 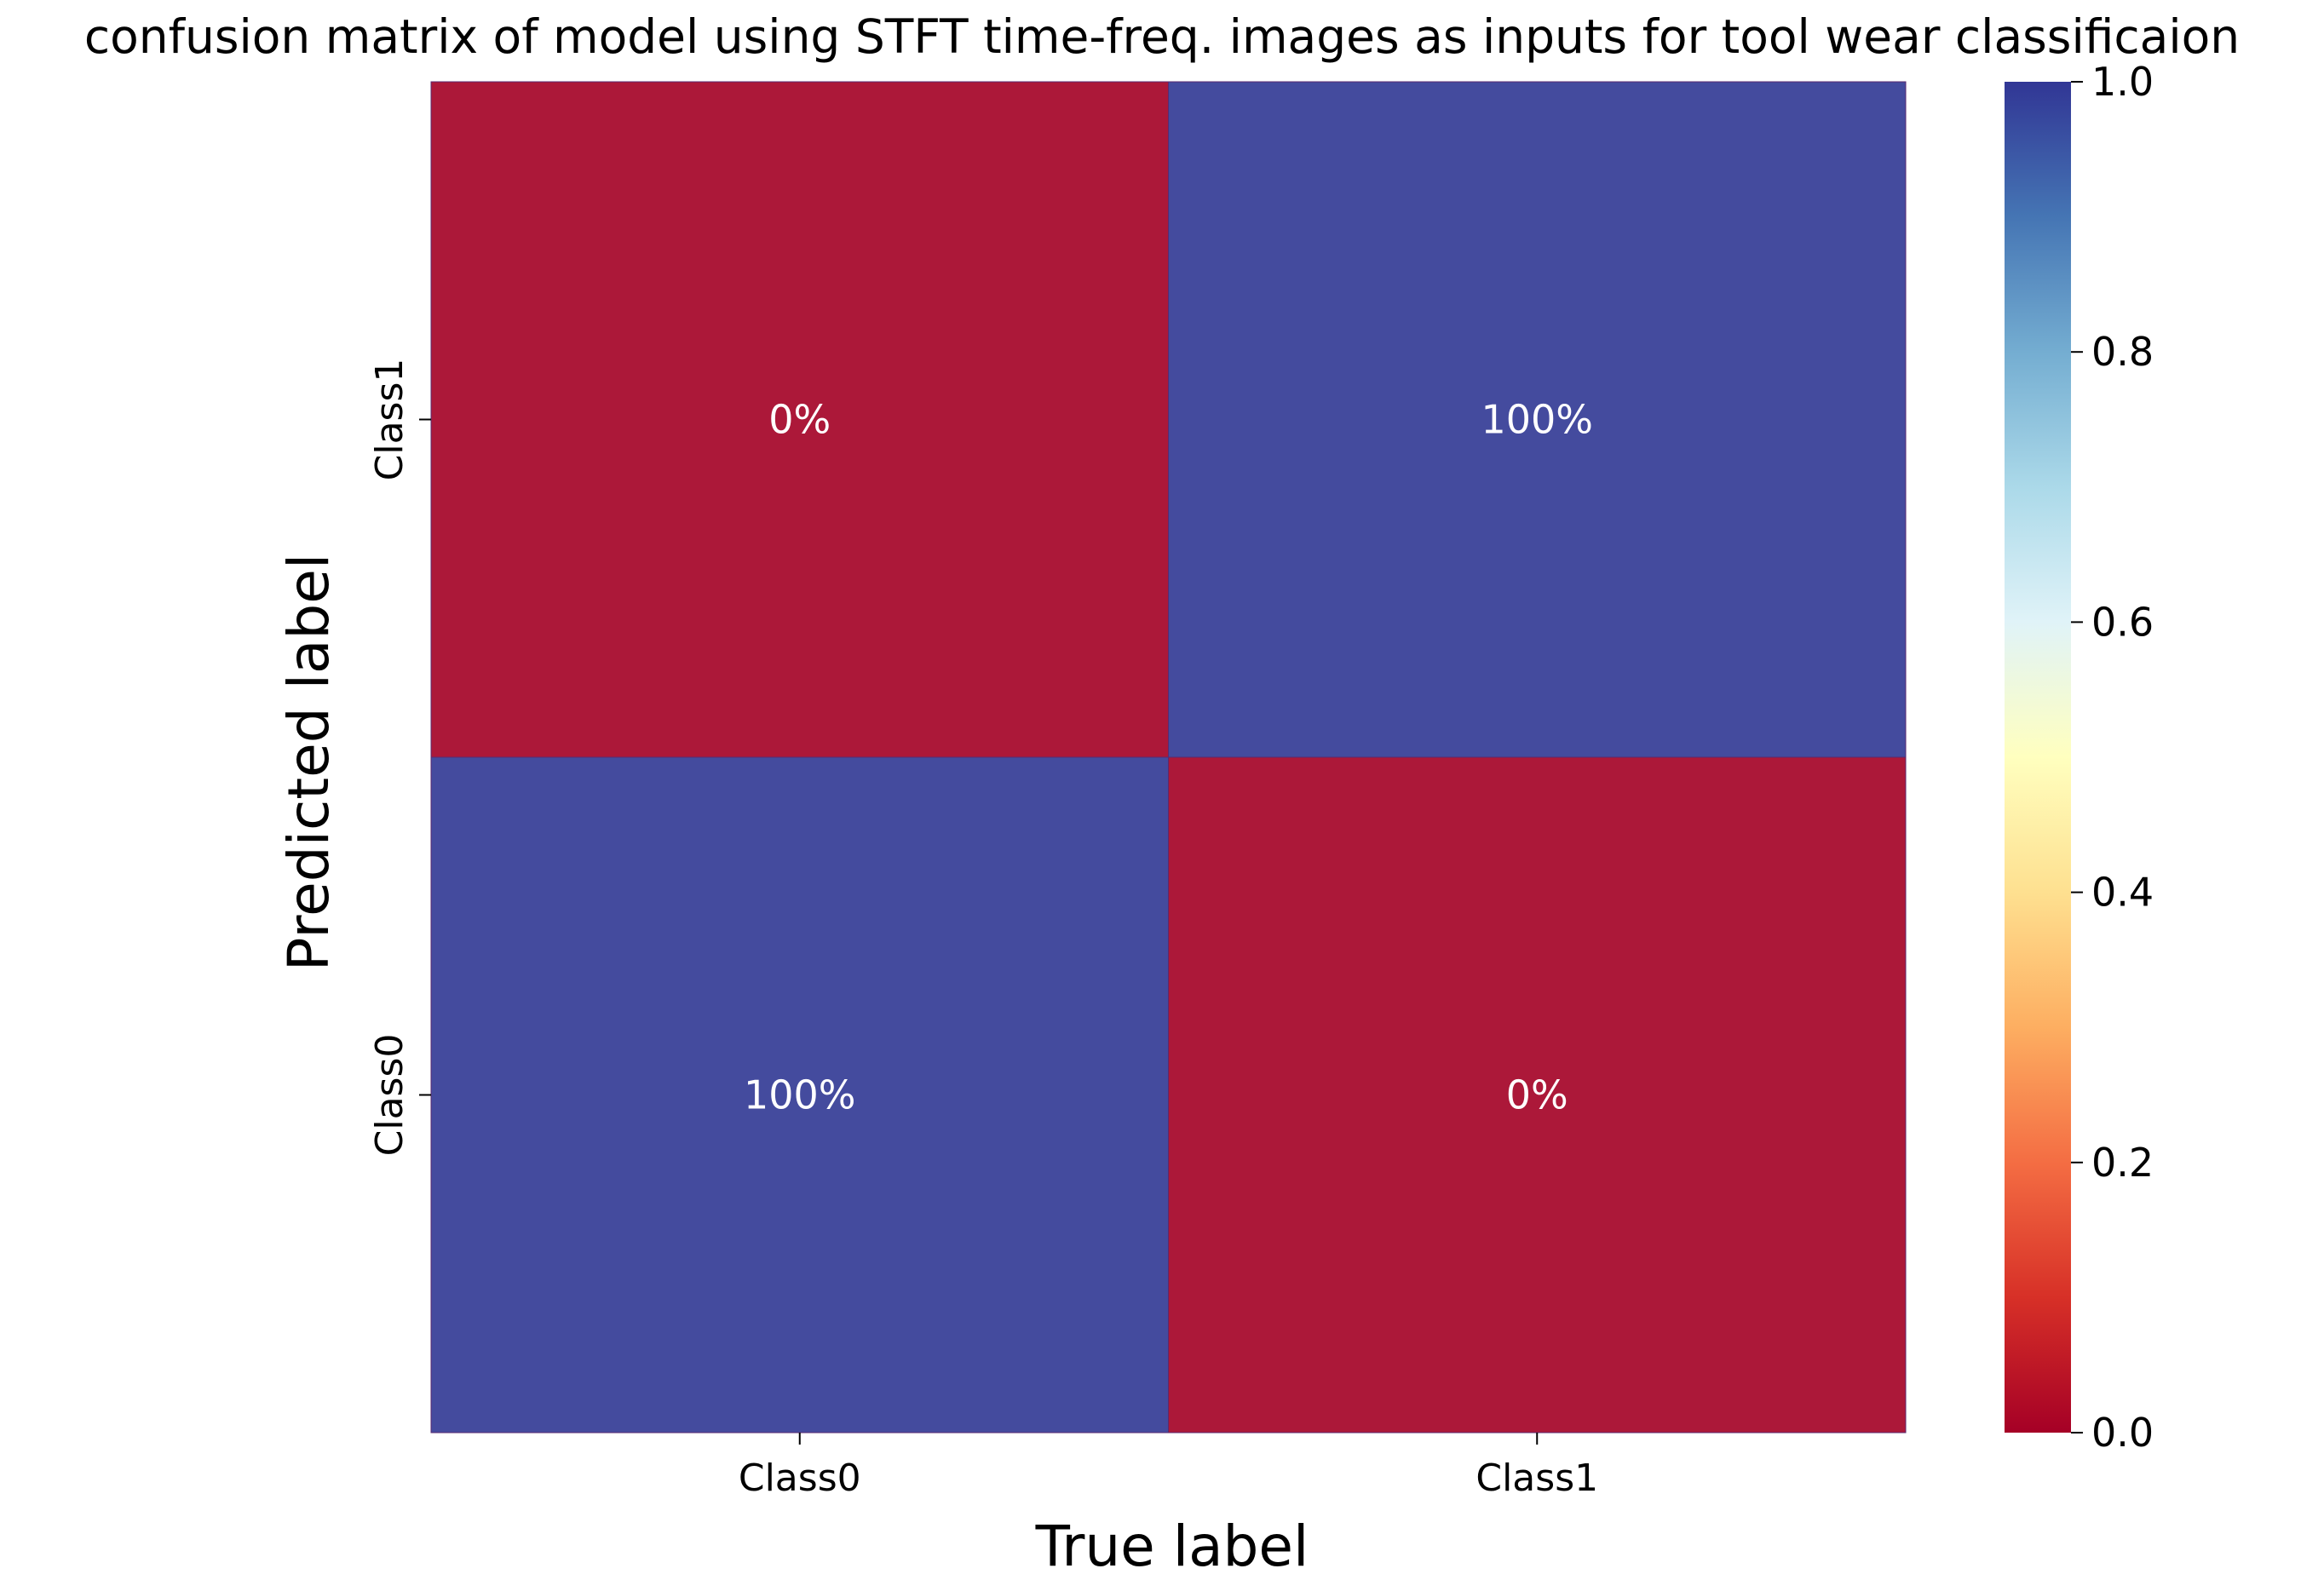 I want to click on colorbar-tick-label: 0.8, so click(x=2122, y=352).